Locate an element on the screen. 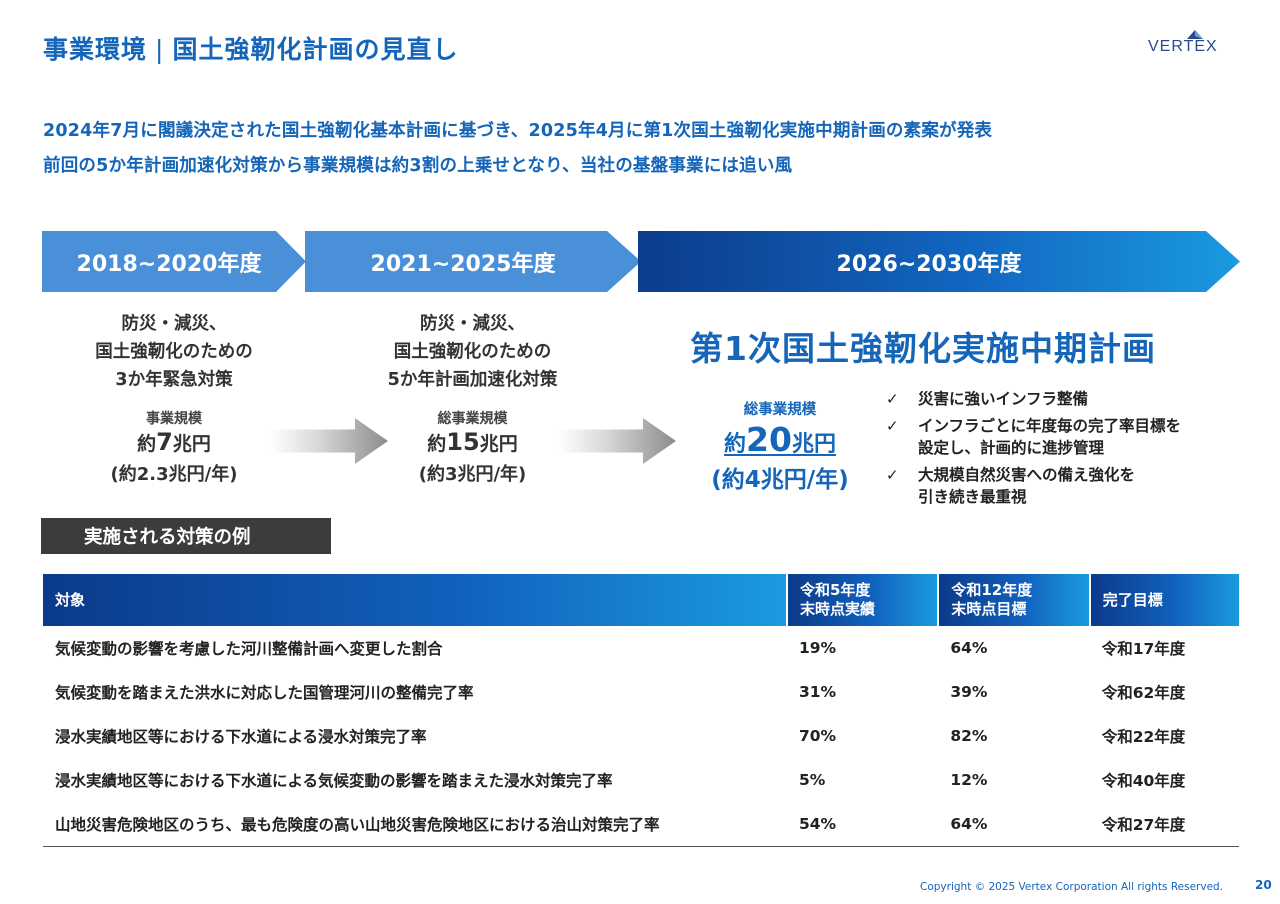 The width and height of the screenshot is (1280, 904). plan-1-desc-line: 防災・減災、 is located at coordinates (174, 324).